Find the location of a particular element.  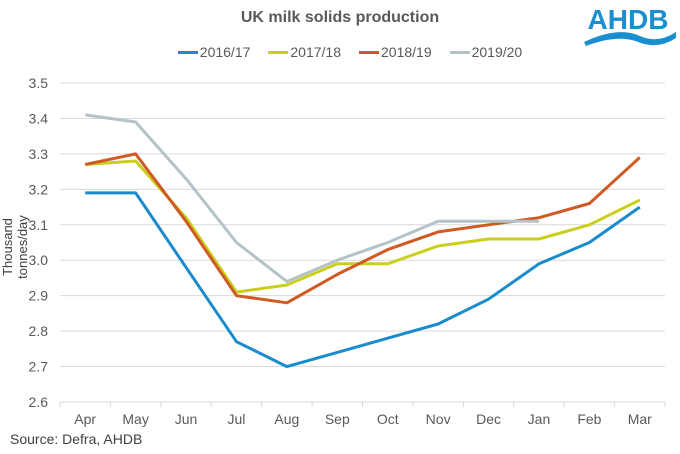

y-tick-label: 2.7 is located at coordinates (39, 367).